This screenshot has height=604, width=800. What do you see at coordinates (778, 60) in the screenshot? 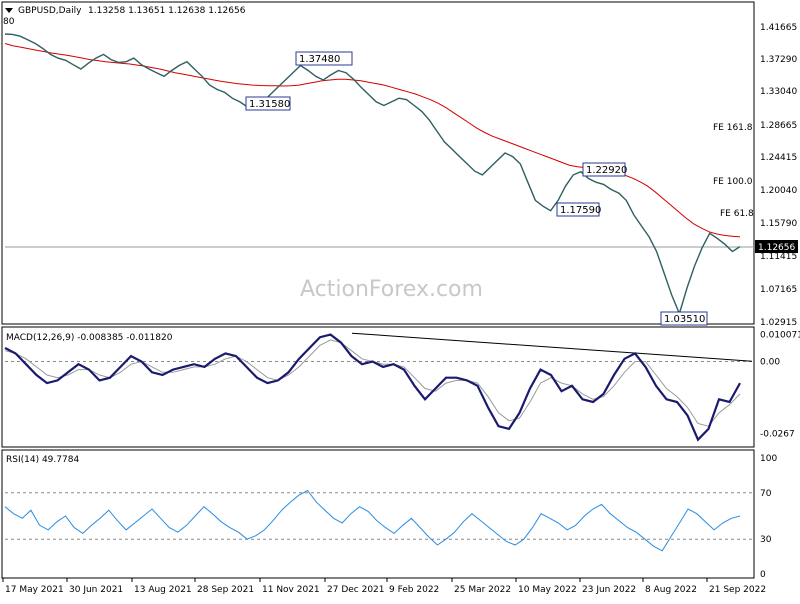
I see `price-tick-label: 1.37290` at bounding box center [778, 60].